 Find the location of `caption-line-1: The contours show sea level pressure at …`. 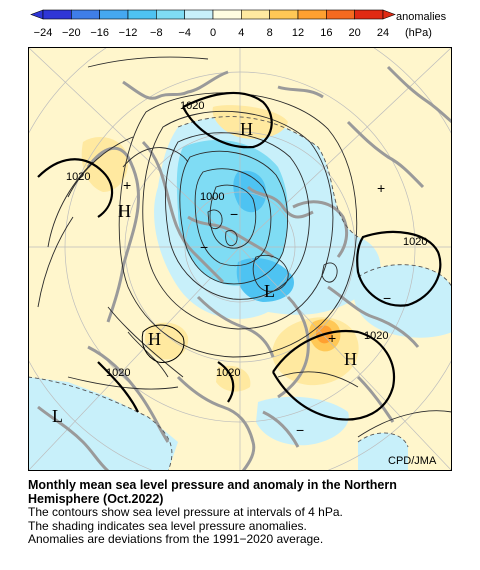

caption-line-1: The contours show sea level pressure at … is located at coordinates (185, 512).